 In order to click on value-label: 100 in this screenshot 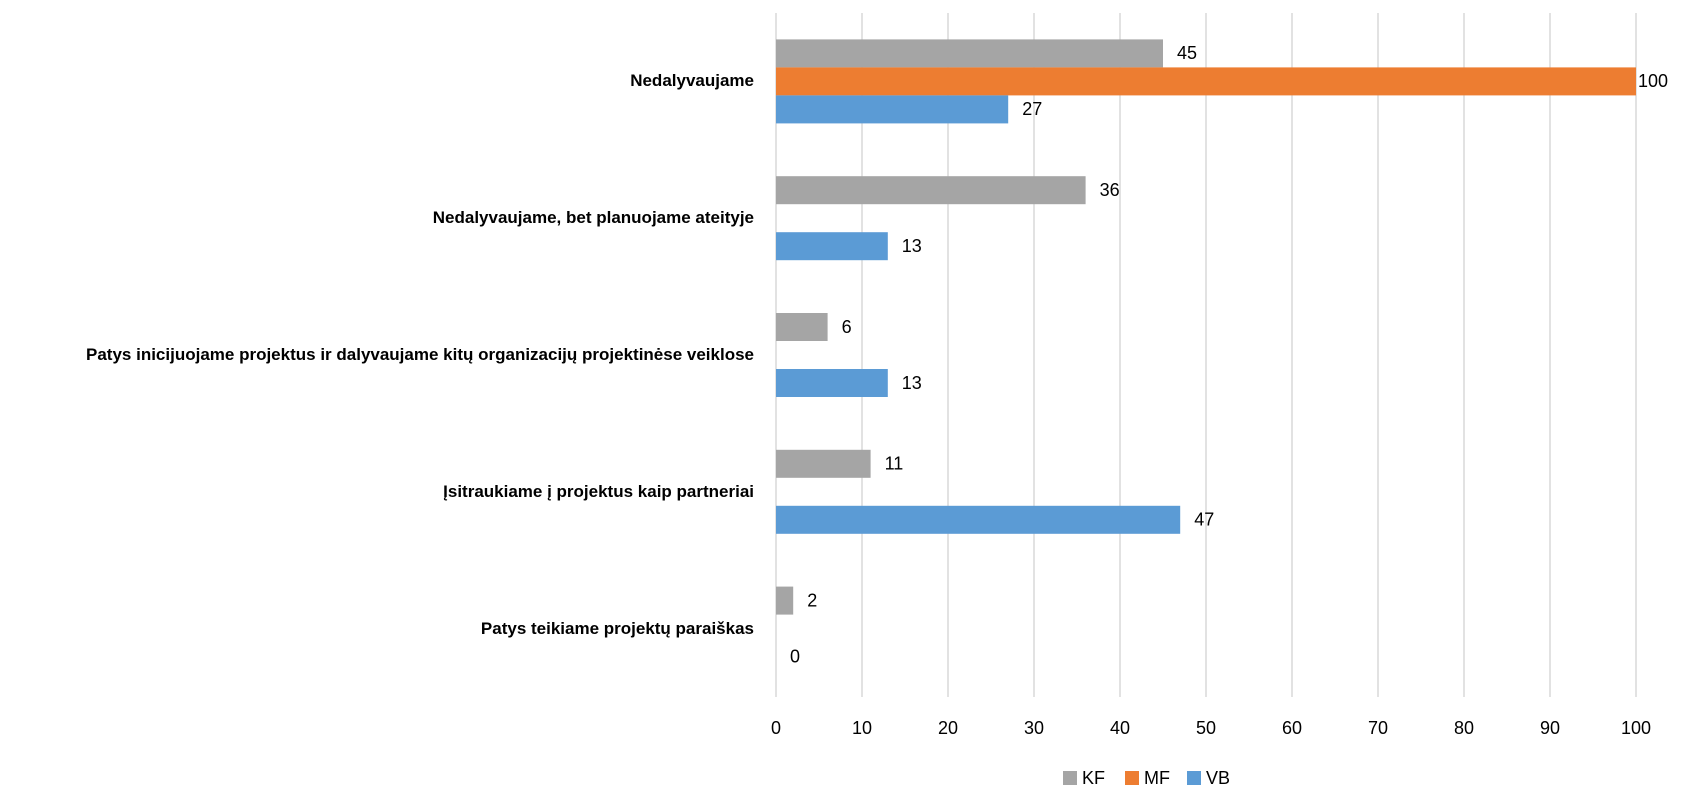, I will do `click(1653, 81)`.